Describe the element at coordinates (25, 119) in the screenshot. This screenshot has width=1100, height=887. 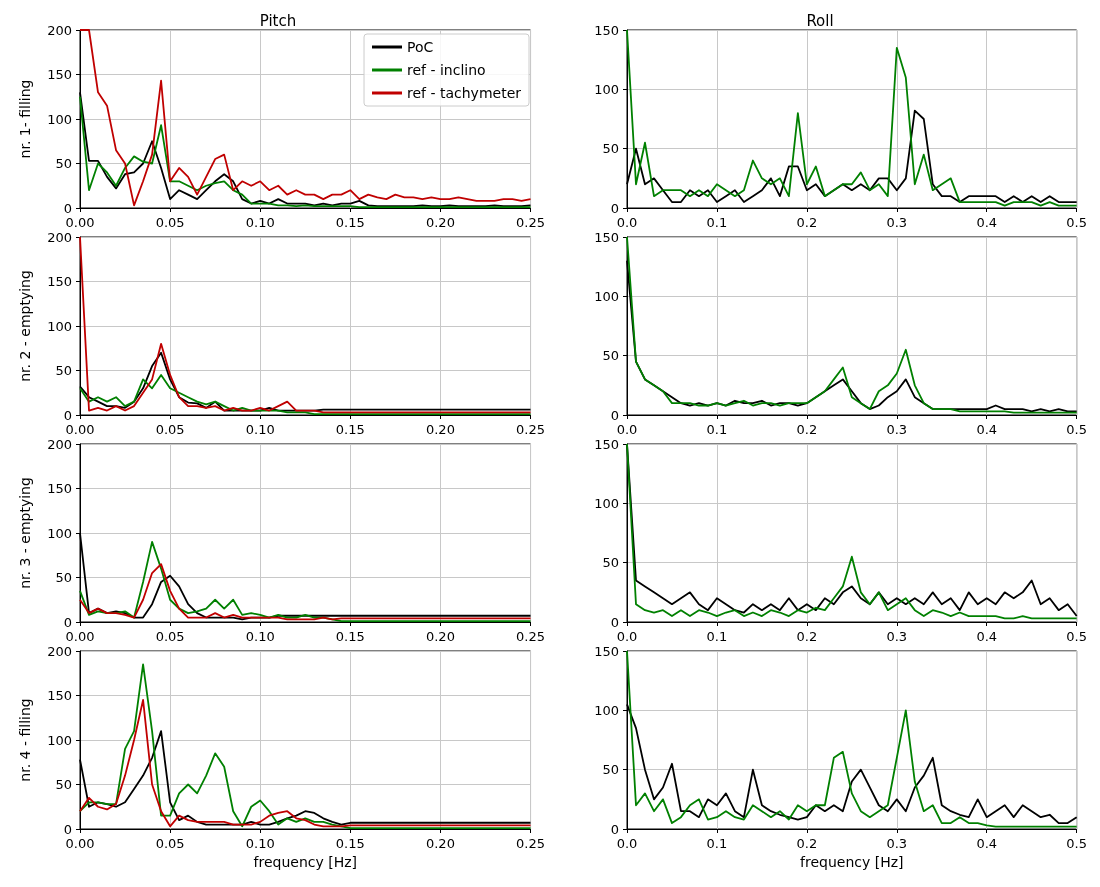
I see `y-axis-title: nr. 1- filling` at that location.